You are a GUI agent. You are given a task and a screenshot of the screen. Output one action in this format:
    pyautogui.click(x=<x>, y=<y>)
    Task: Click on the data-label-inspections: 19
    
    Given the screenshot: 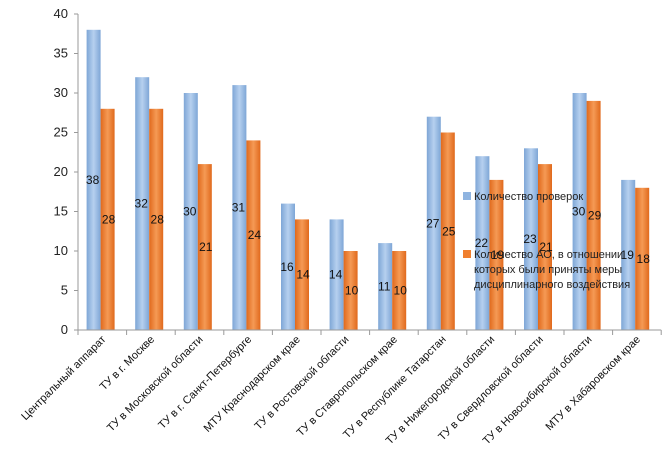 What is the action you would take?
    pyautogui.click(x=628, y=255)
    